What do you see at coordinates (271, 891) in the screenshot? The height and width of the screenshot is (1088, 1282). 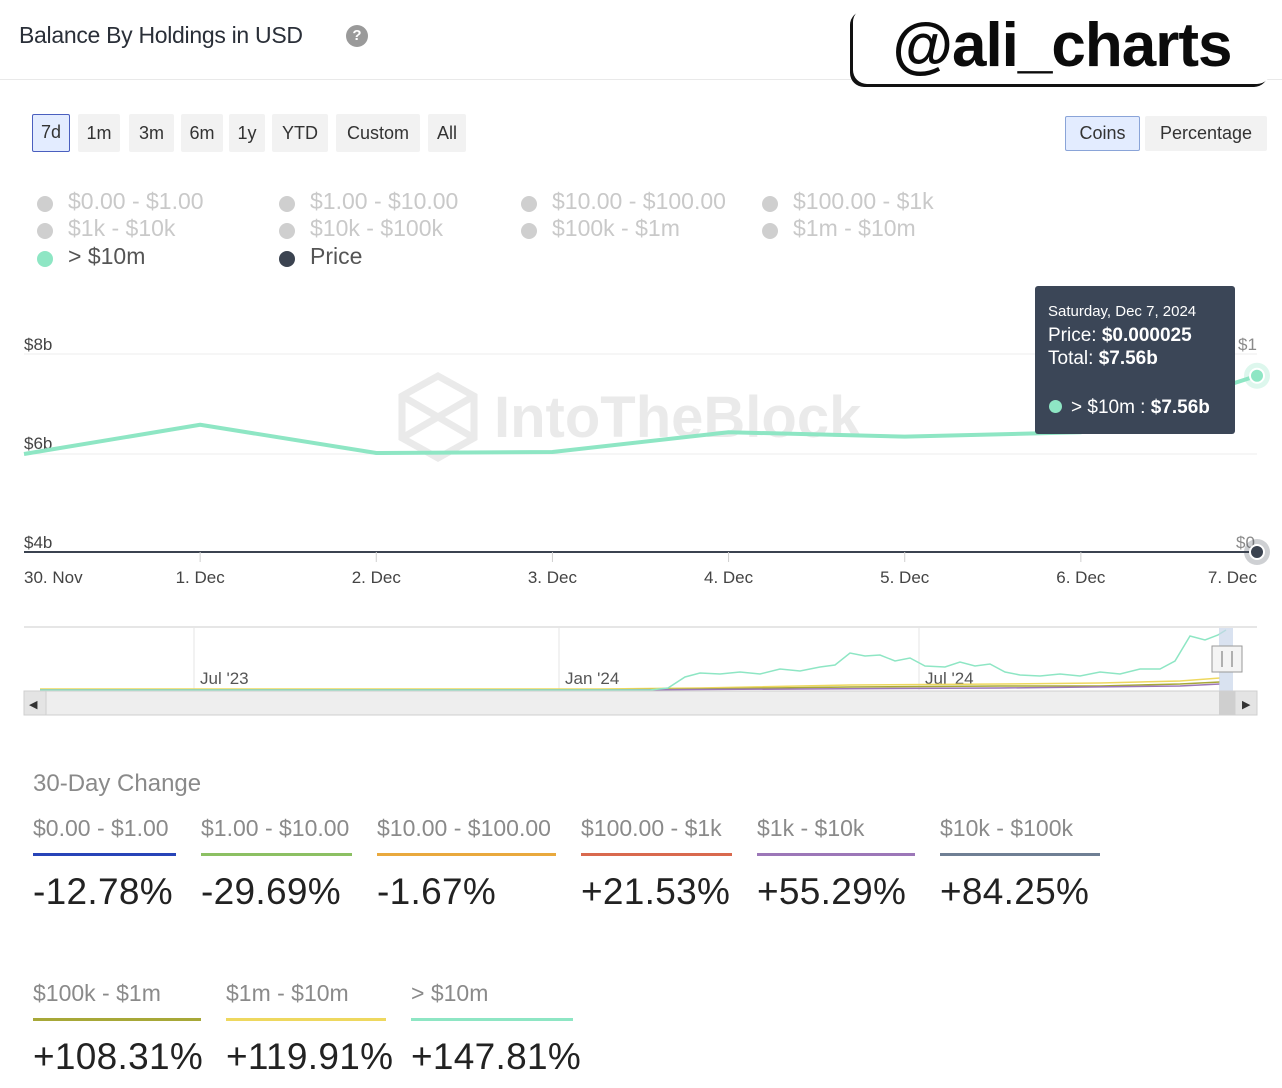 I see `change-value: -29.69%` at bounding box center [271, 891].